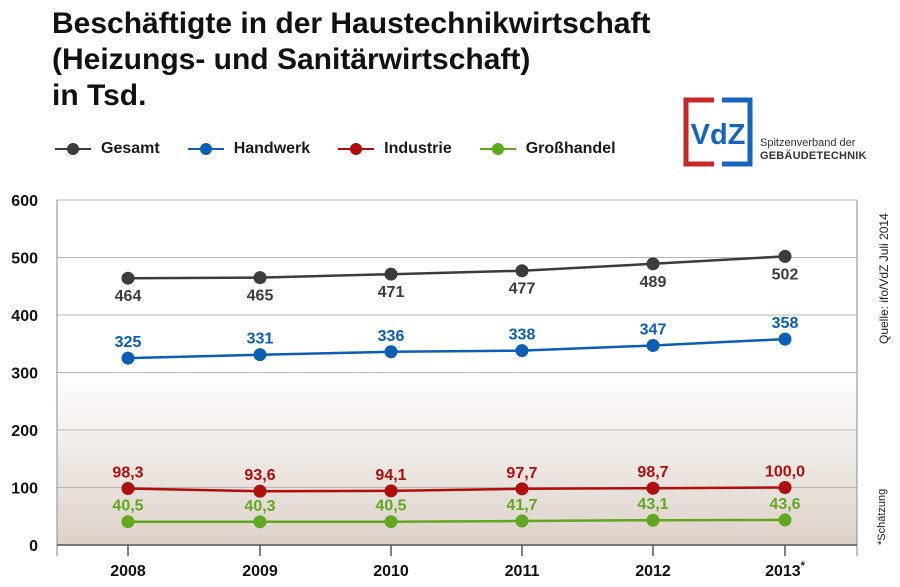 The height and width of the screenshot is (587, 900). Describe the element at coordinates (418, 148) in the screenshot. I see `legend-label: Industrie` at that location.